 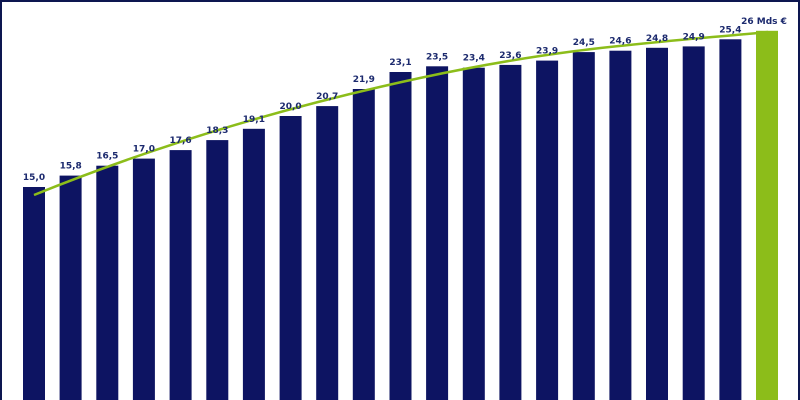 I want to click on value-label: 18,3, so click(x=217, y=131).